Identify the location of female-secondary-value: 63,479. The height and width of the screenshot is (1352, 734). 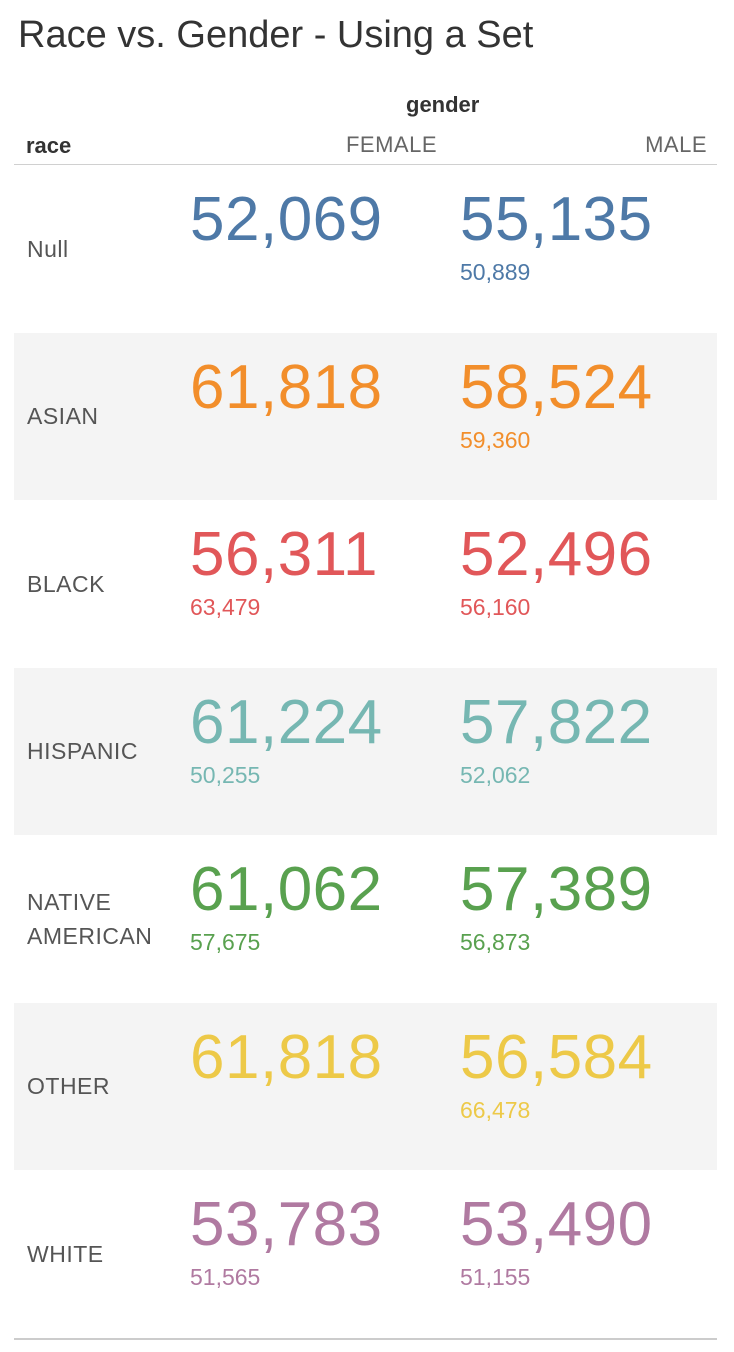
(225, 607).